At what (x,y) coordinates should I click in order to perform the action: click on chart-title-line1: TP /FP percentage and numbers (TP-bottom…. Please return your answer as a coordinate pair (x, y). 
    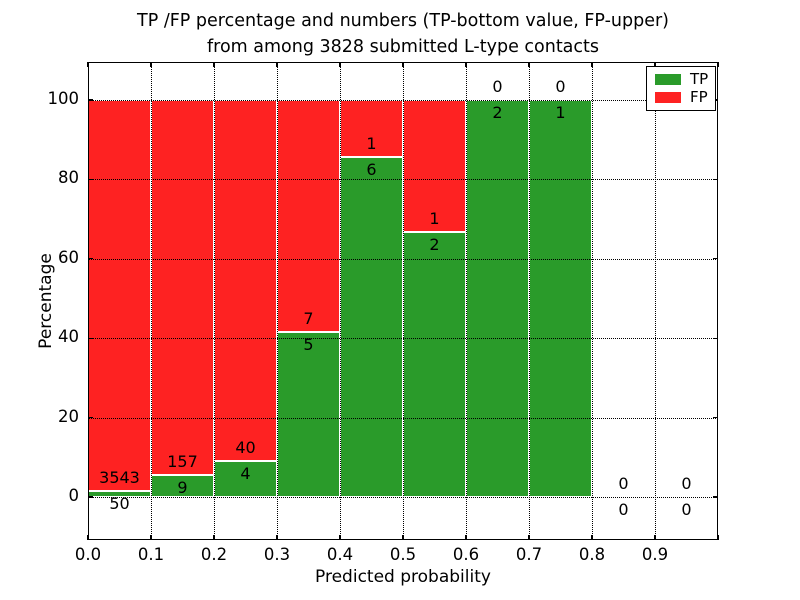
    Looking at the image, I should click on (403, 21).